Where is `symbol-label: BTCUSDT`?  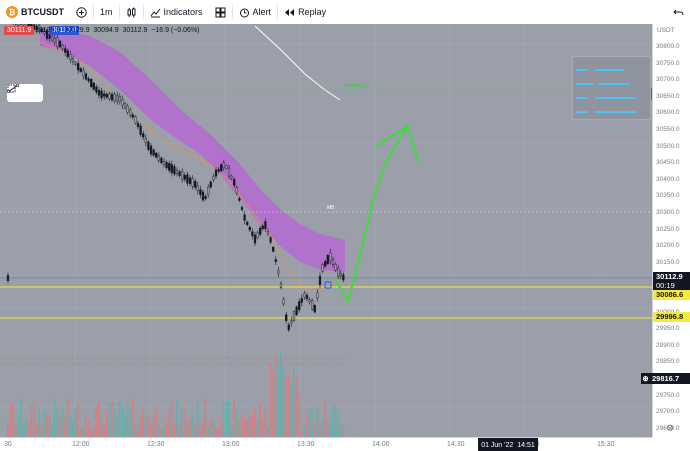
symbol-label: BTCUSDT is located at coordinates (42, 12).